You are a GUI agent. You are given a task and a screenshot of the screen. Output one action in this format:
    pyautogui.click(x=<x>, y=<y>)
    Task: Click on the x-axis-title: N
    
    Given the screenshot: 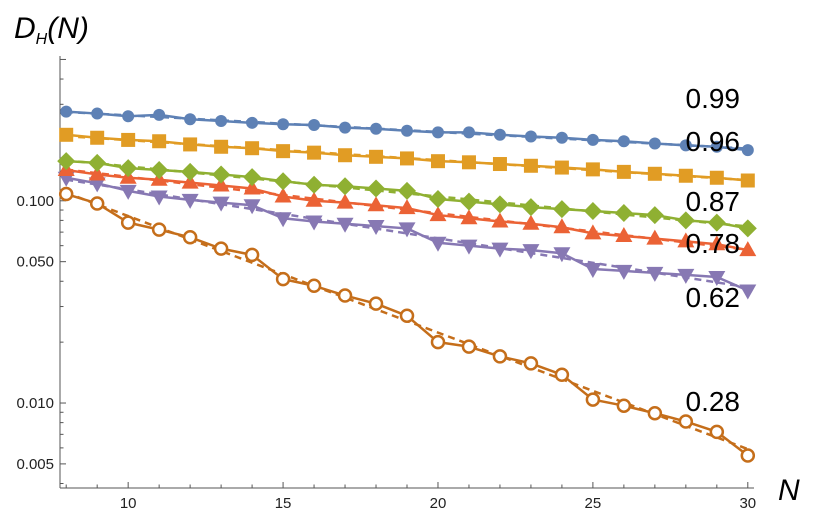 What is the action you would take?
    pyautogui.click(x=789, y=490)
    